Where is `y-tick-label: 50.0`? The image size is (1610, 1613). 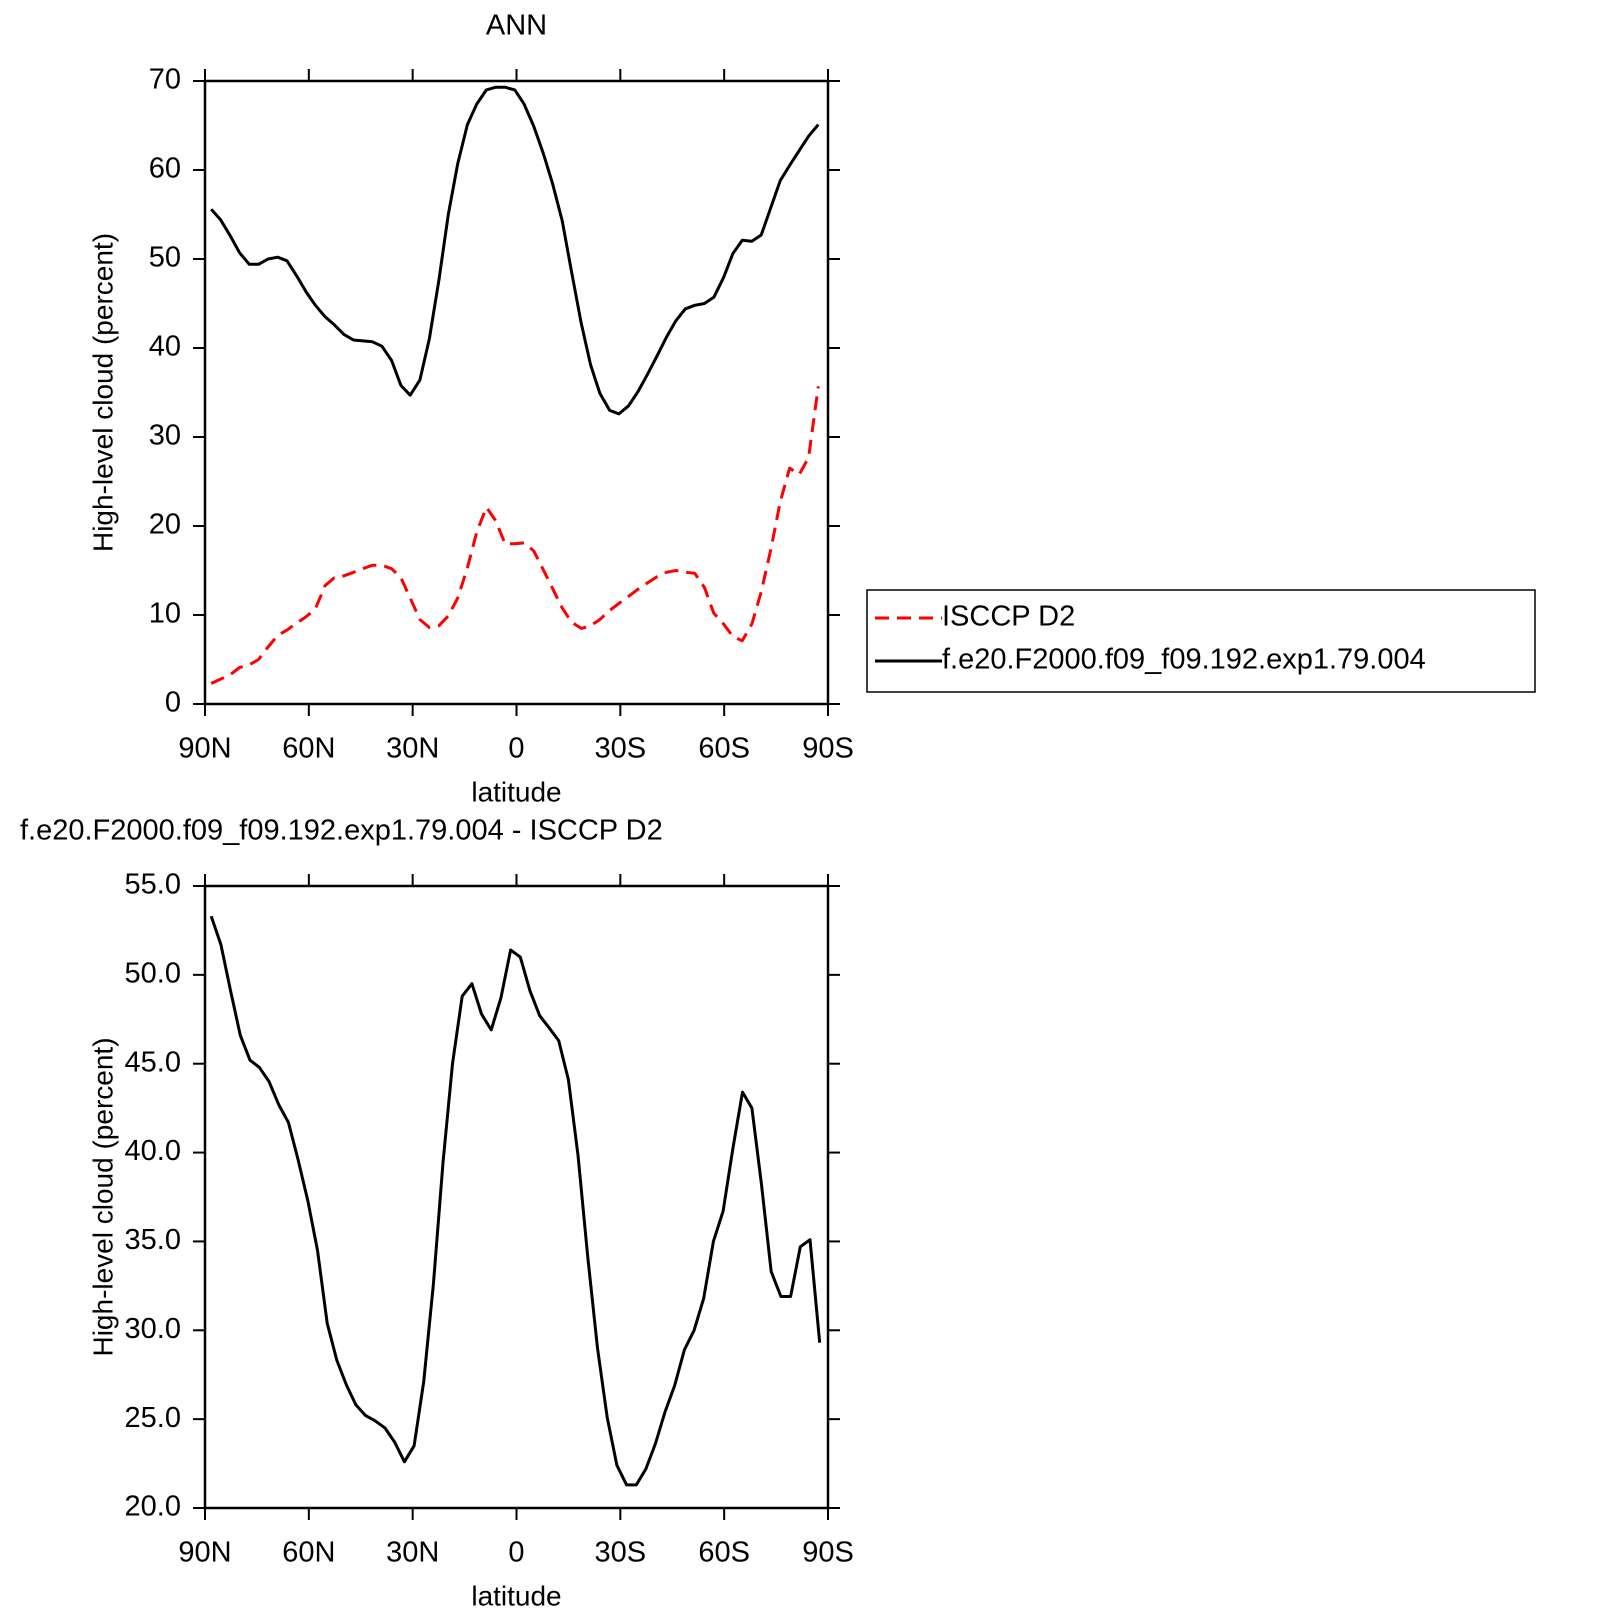
y-tick-label: 50.0 is located at coordinates (153, 974).